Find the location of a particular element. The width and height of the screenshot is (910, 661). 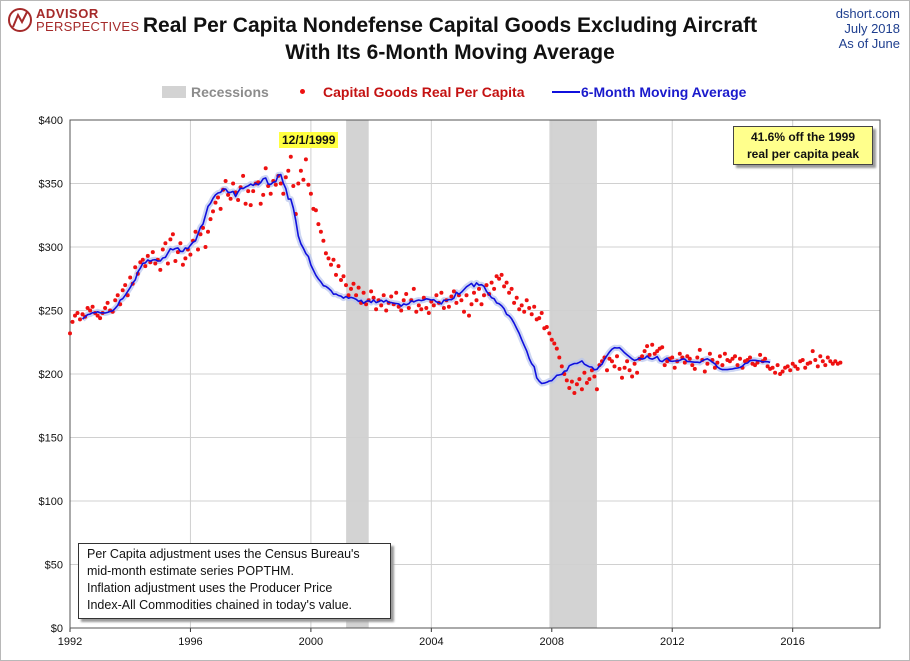

y-tick-label: $100 is located at coordinates (51, 502).